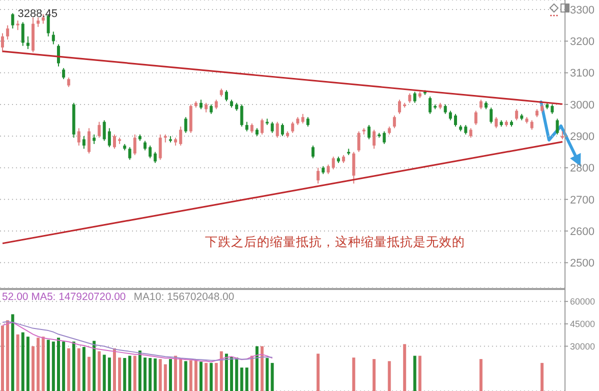 The height and width of the screenshot is (391, 599). What do you see at coordinates (582, 232) in the screenshot?
I see `y-tick-label: 2600` at bounding box center [582, 232].